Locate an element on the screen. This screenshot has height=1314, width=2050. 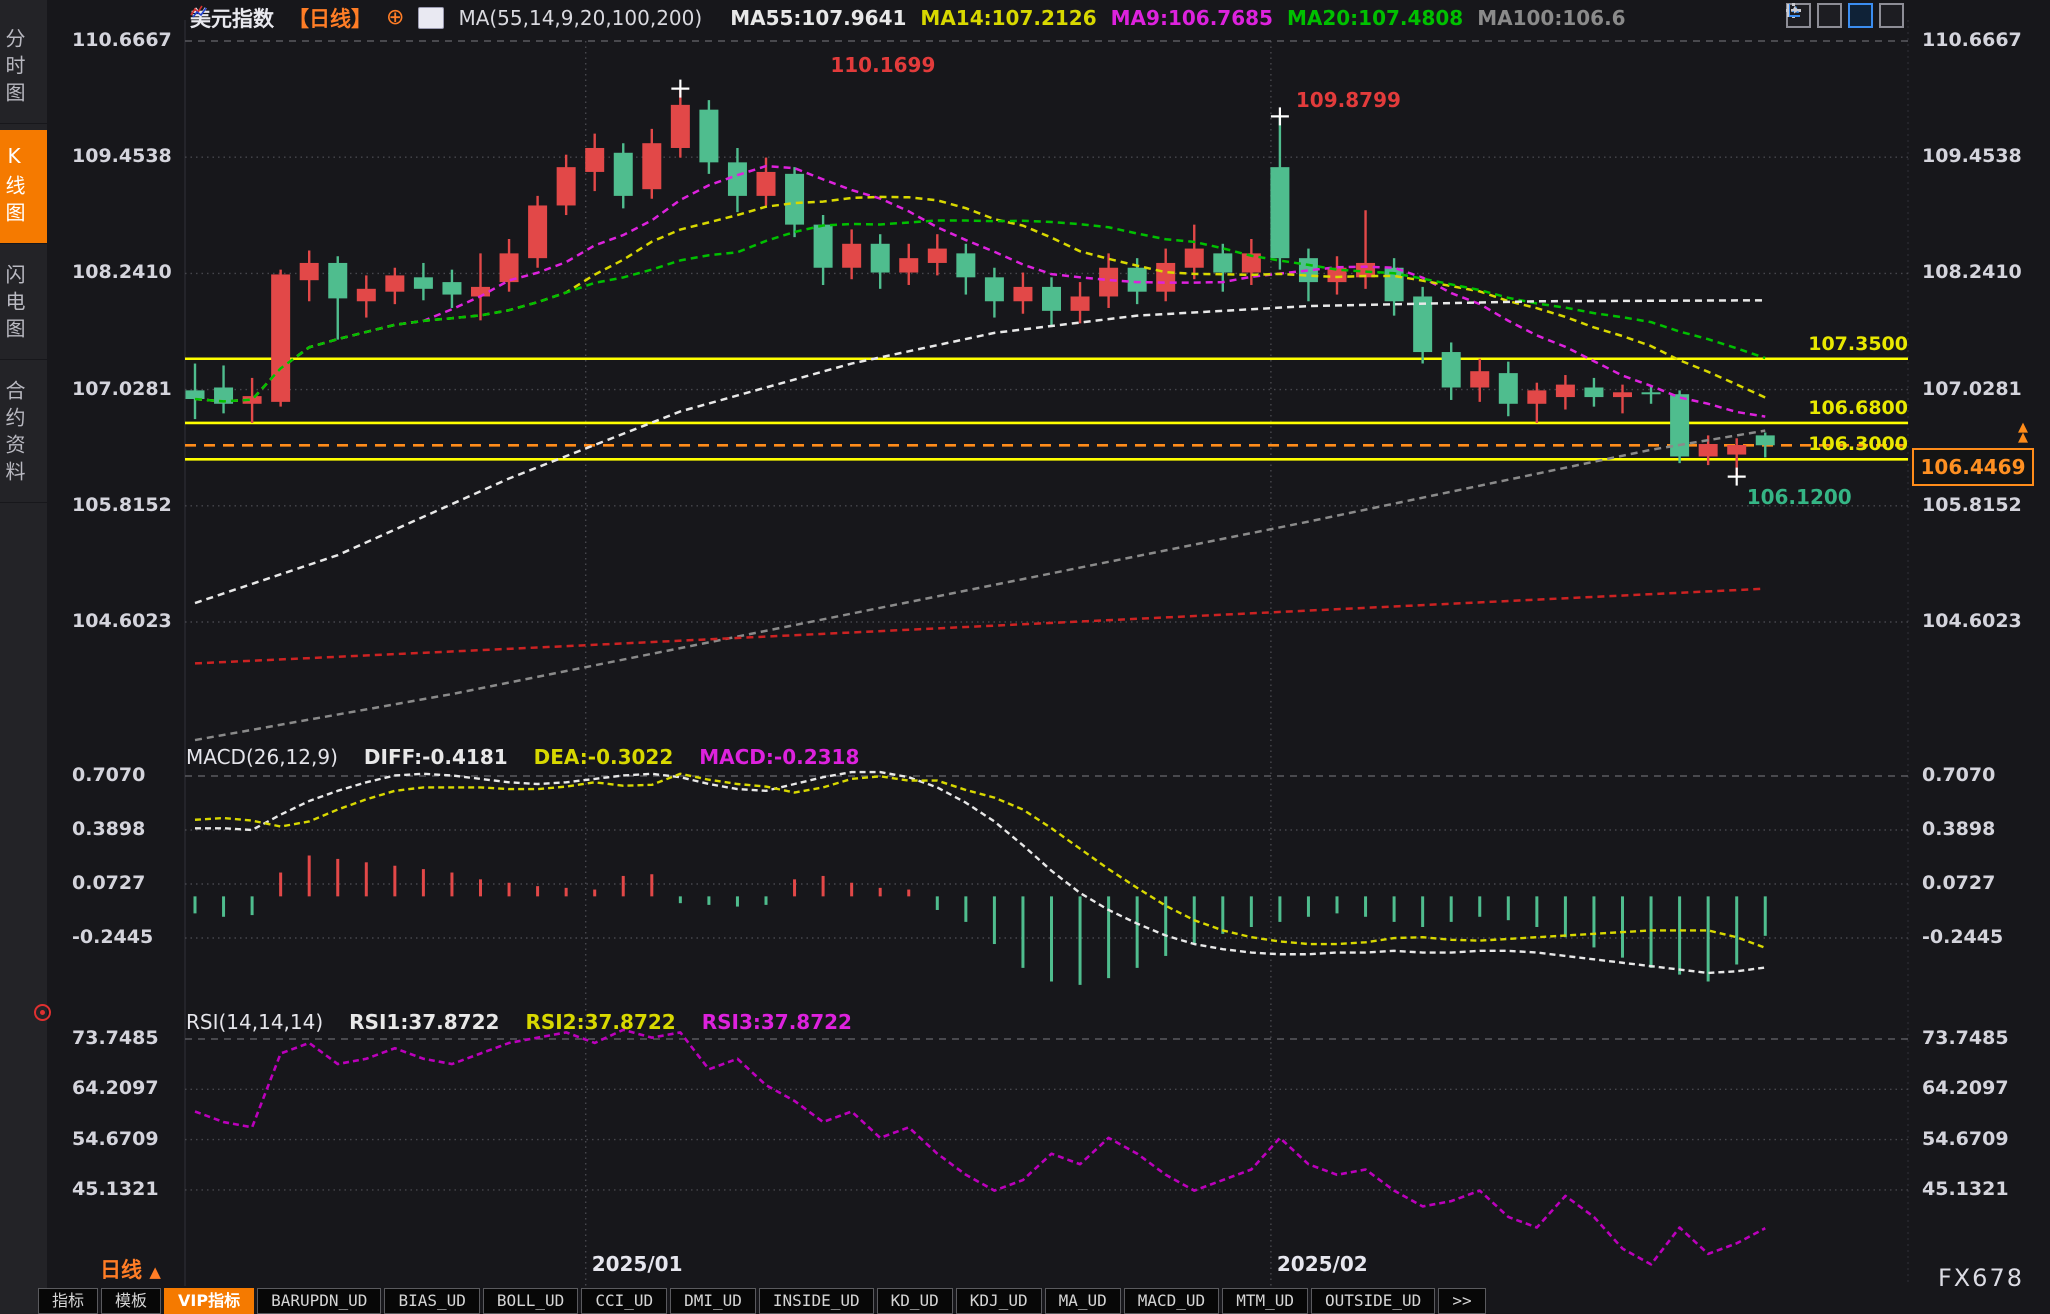
indicator-tab-6: BOLL_UD is located at coordinates (530, 1301).